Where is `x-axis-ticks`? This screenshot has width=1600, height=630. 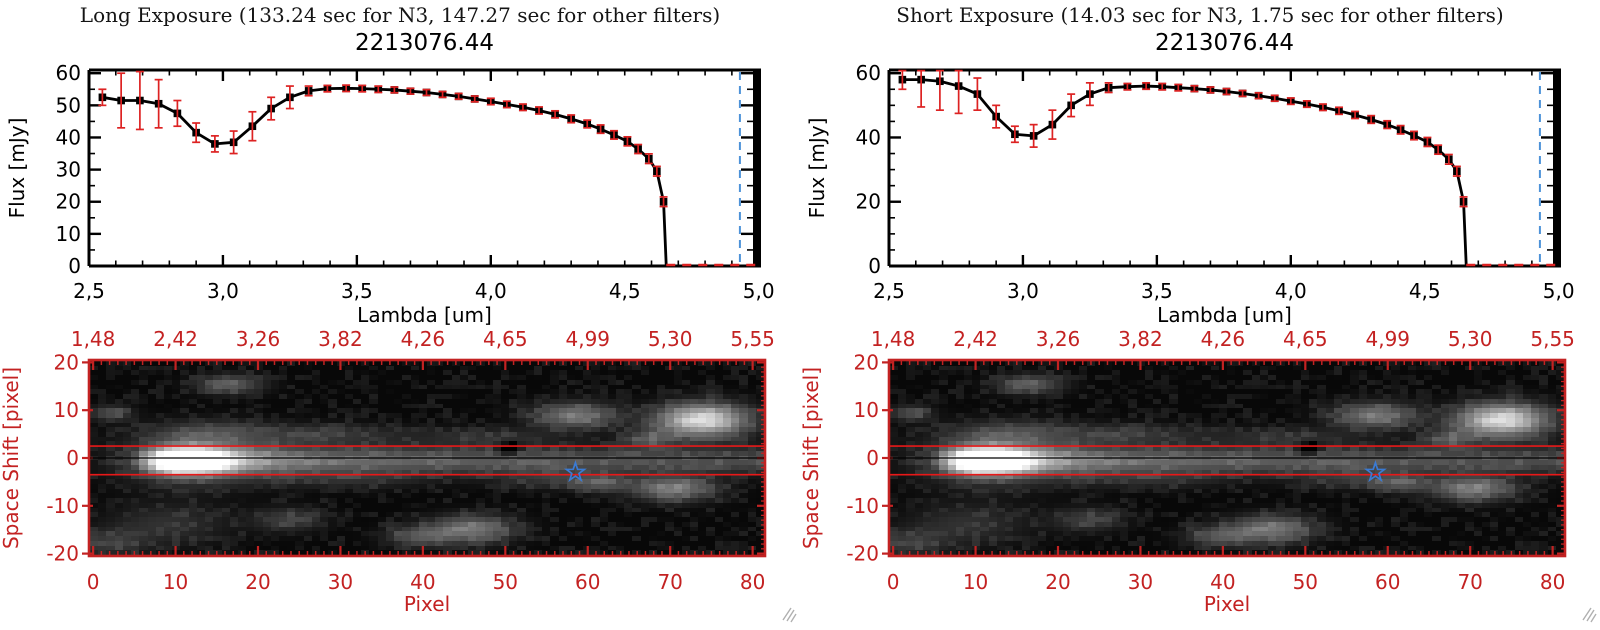 x-axis-ticks is located at coordinates (1223, 169).